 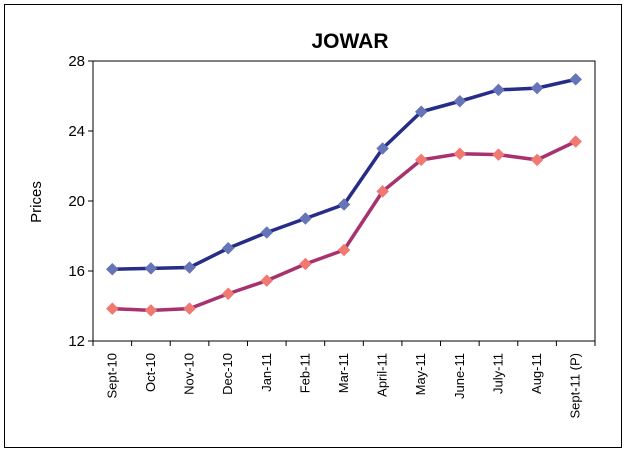 I want to click on y-axis-ticks: 12 16 20 24 28, so click(x=80, y=201).